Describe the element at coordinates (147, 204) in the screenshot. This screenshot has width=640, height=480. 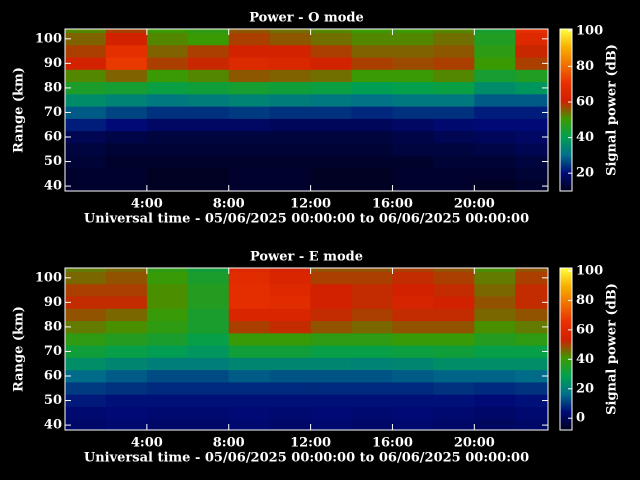
I see `x-tick-label: 4:00` at that location.